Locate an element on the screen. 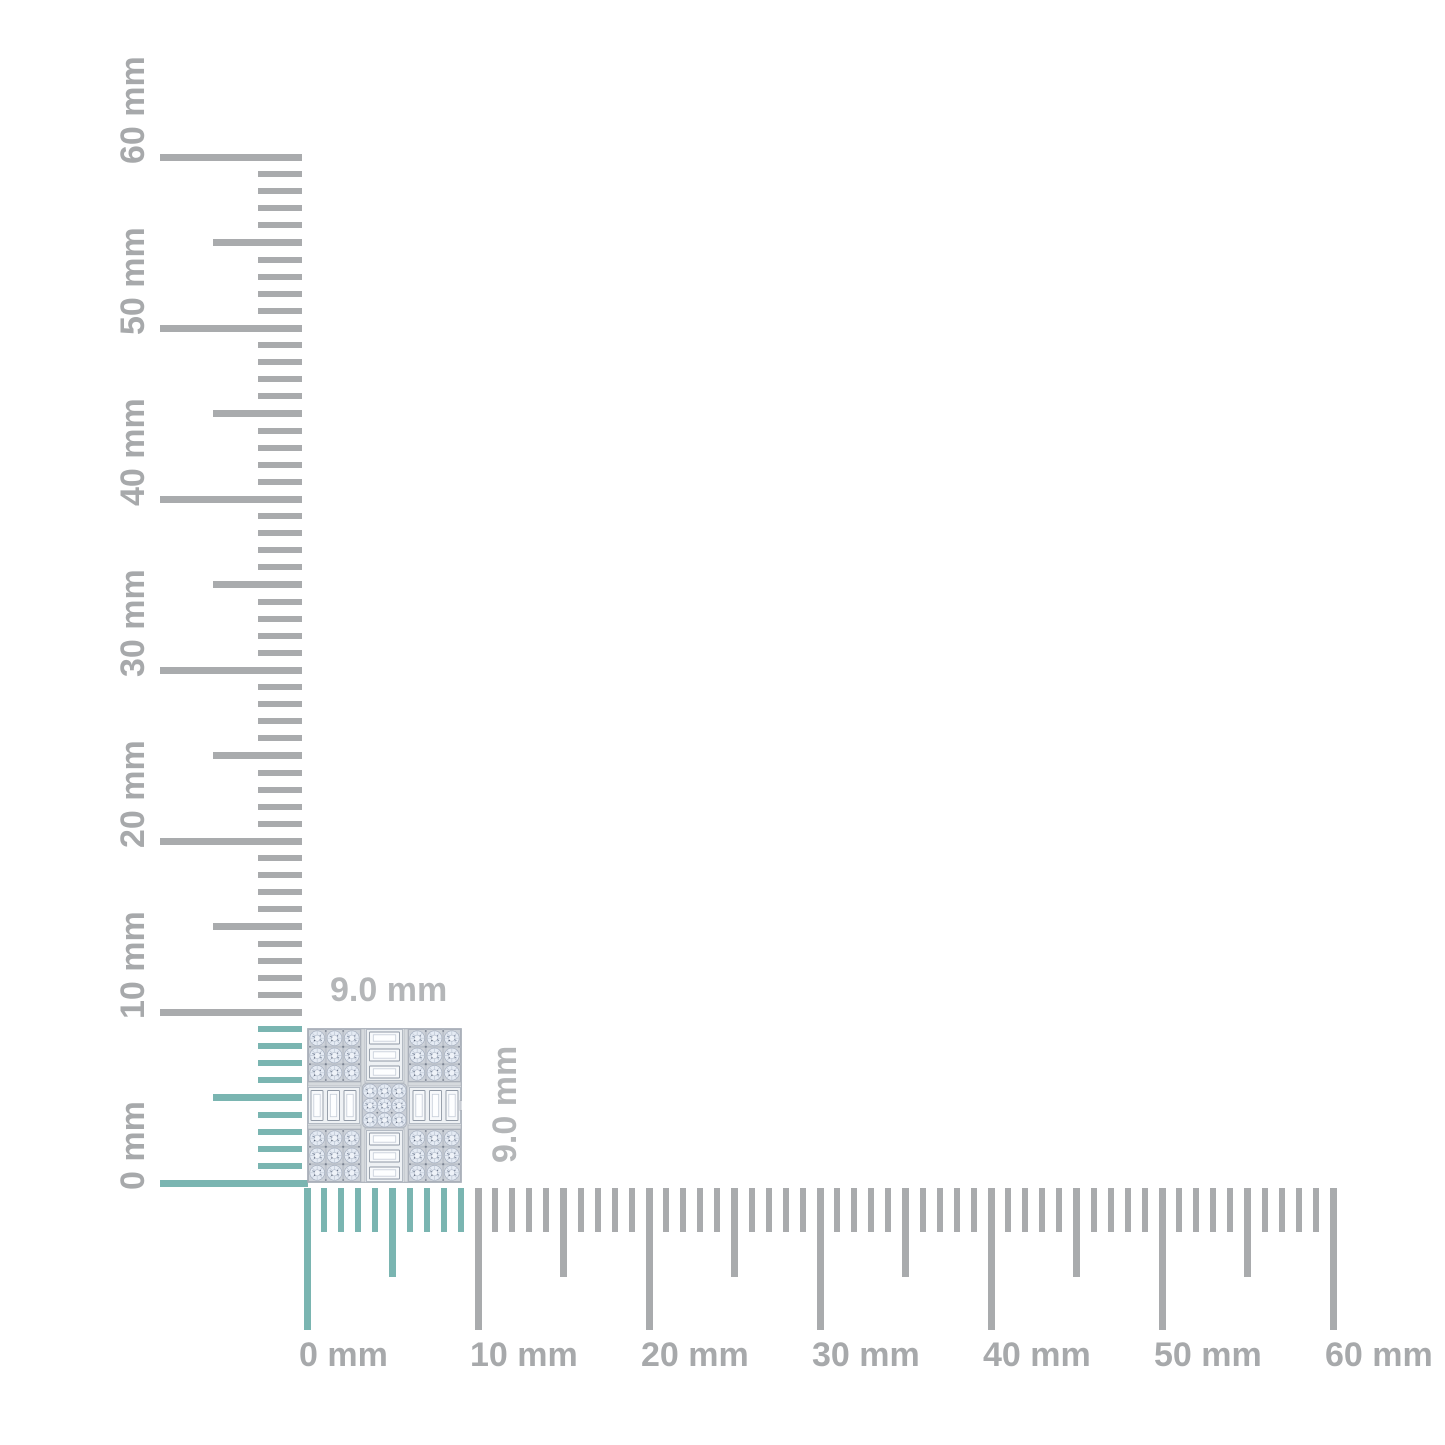  h-tick-50mm is located at coordinates (1162, 1259).